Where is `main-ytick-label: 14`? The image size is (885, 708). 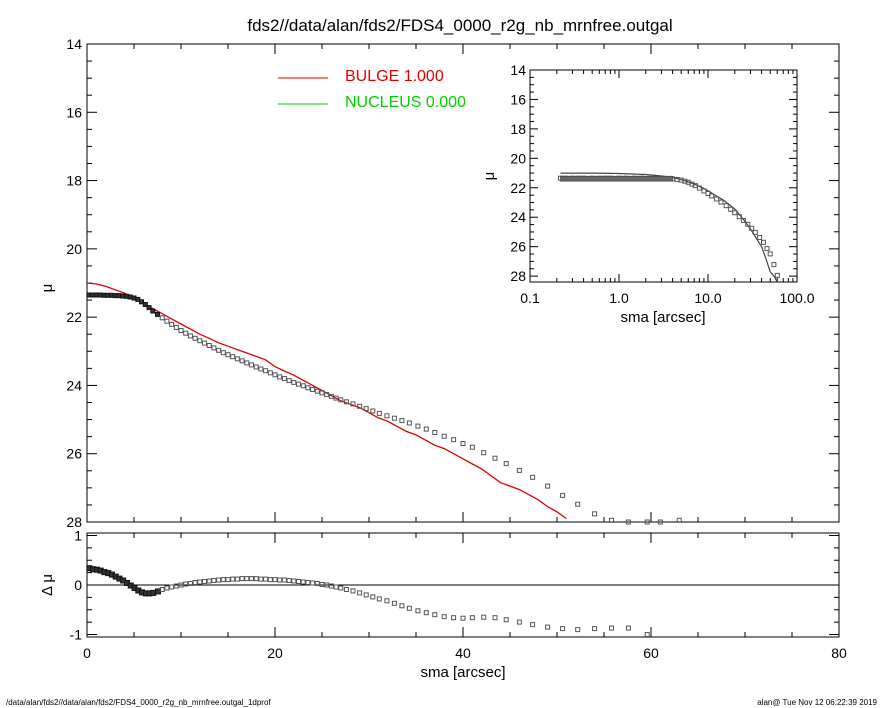
main-ytick-label: 14 is located at coordinates (74, 44).